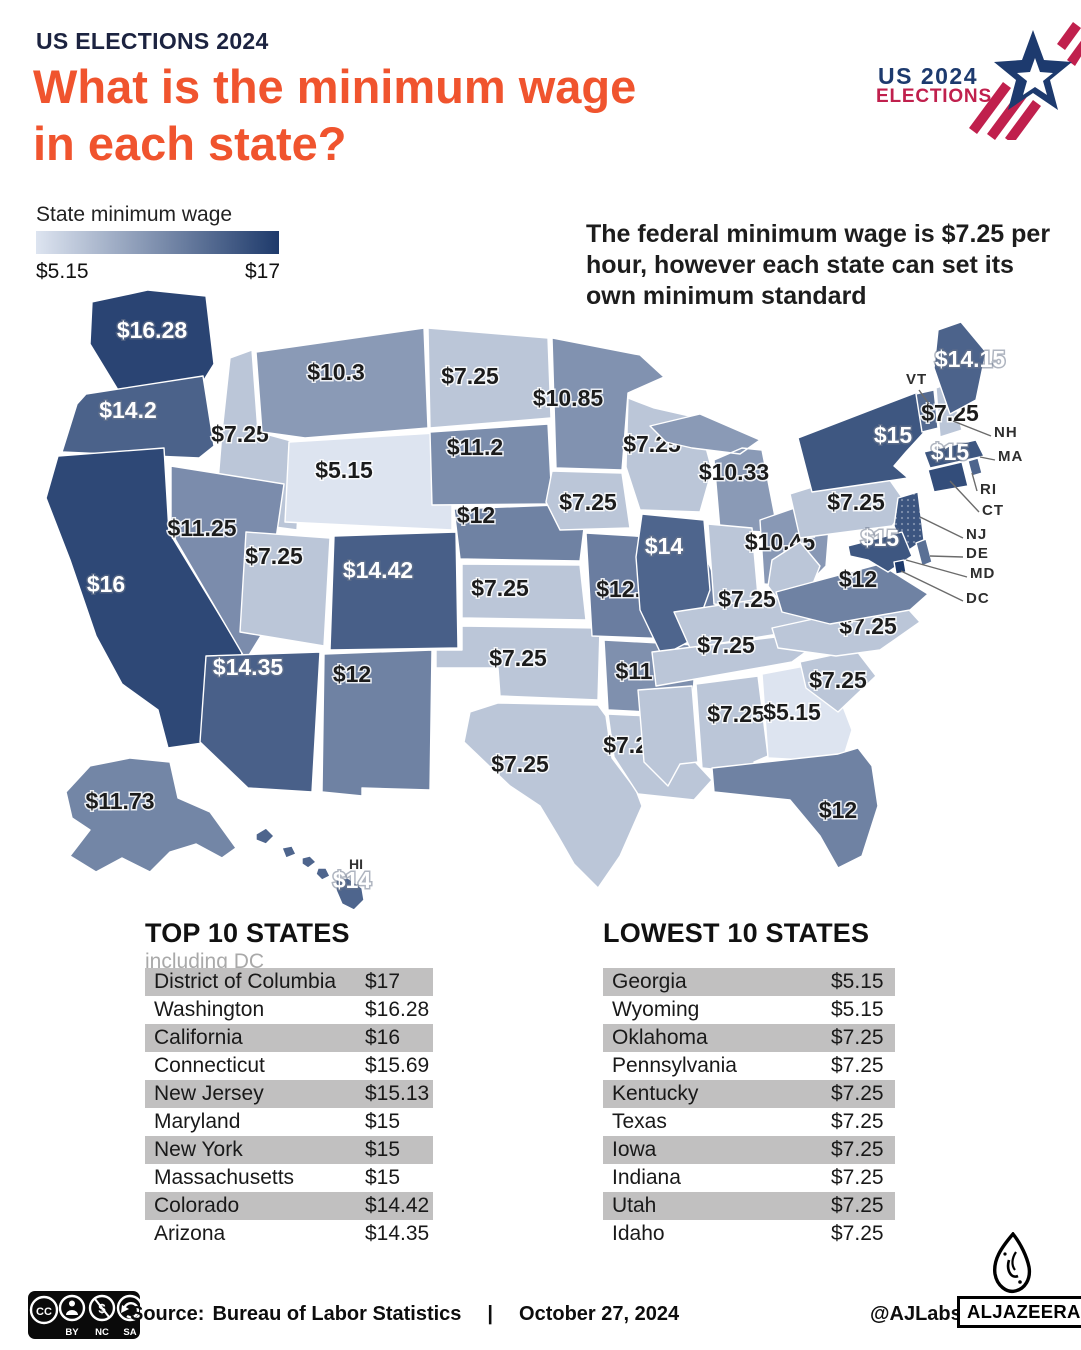  I want to click on state-CA, so click(144, 598).